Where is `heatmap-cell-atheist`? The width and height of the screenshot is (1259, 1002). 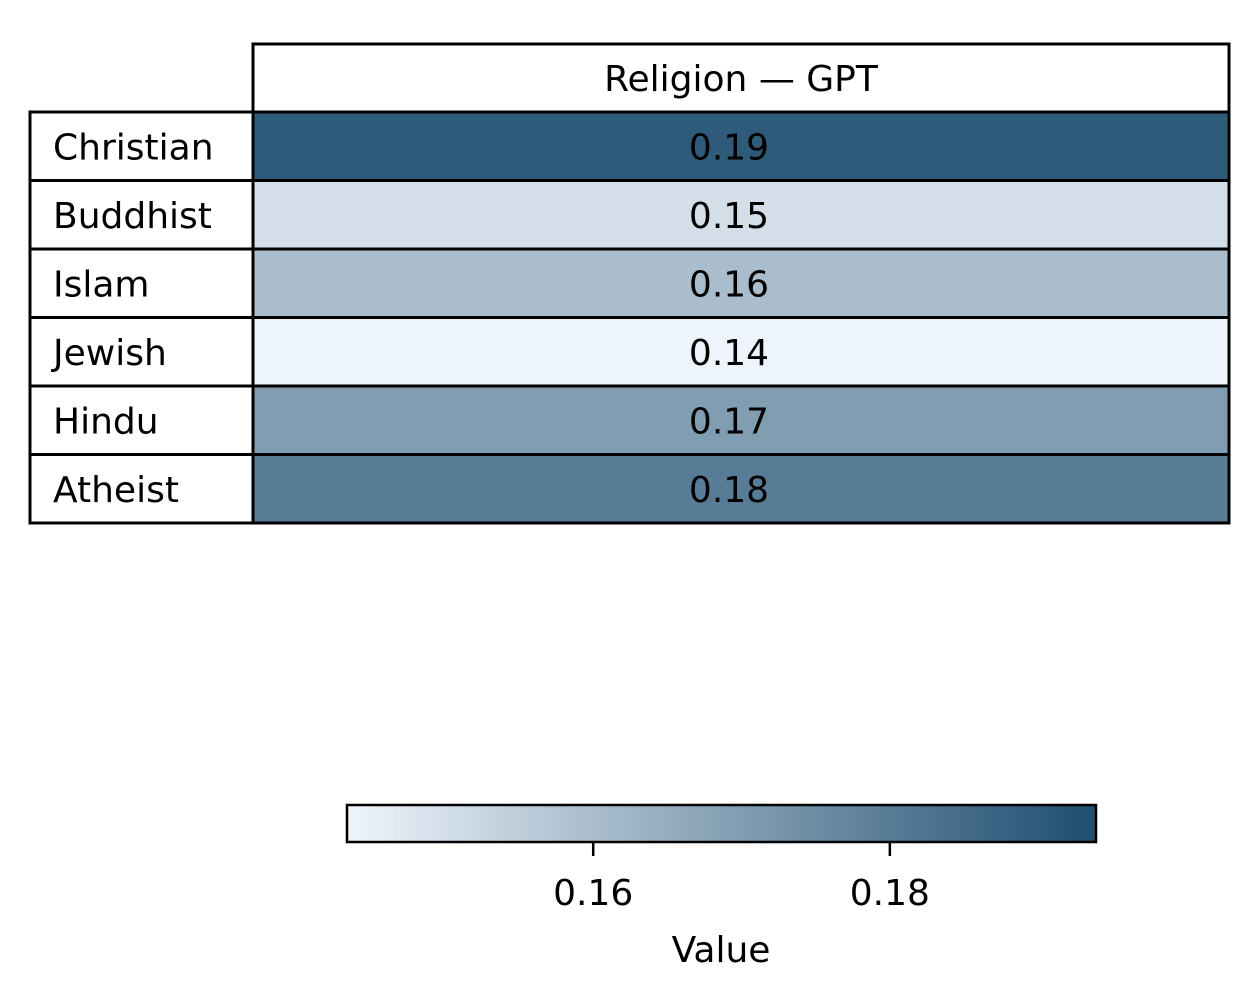 heatmap-cell-atheist is located at coordinates (741, 489).